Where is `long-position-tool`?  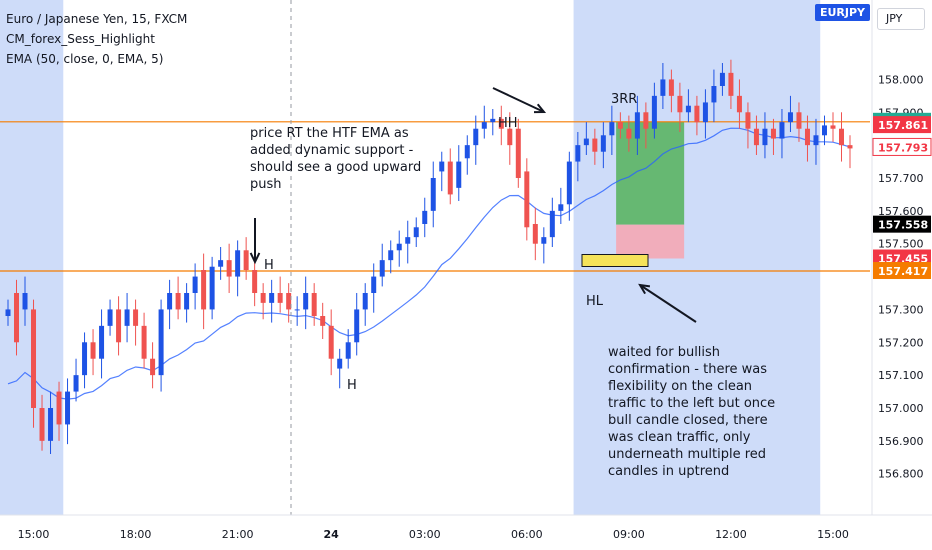 long-position-tool is located at coordinates (633, 194).